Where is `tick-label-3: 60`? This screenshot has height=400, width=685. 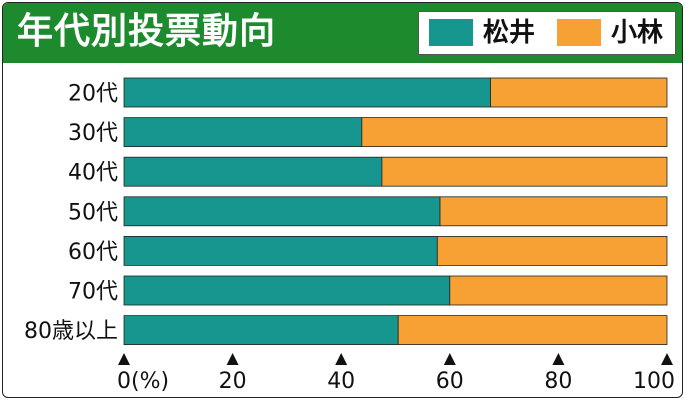 tick-label-3: 60 is located at coordinates (450, 381).